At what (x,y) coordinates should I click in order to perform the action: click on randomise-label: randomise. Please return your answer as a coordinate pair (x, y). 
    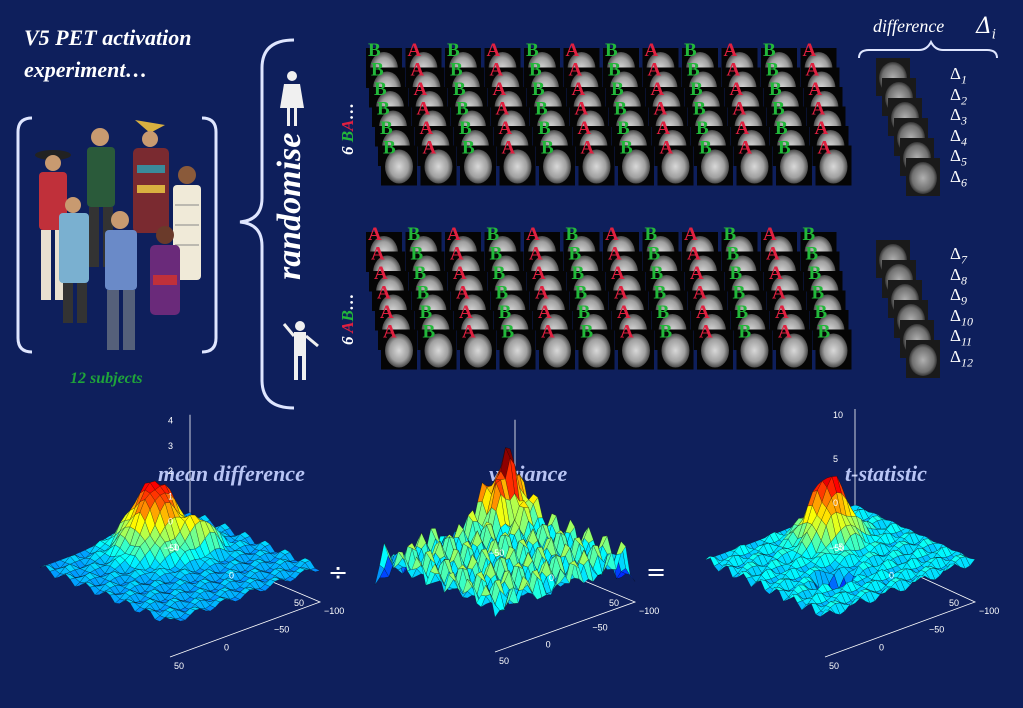
    Looking at the image, I should click on (289, 206).